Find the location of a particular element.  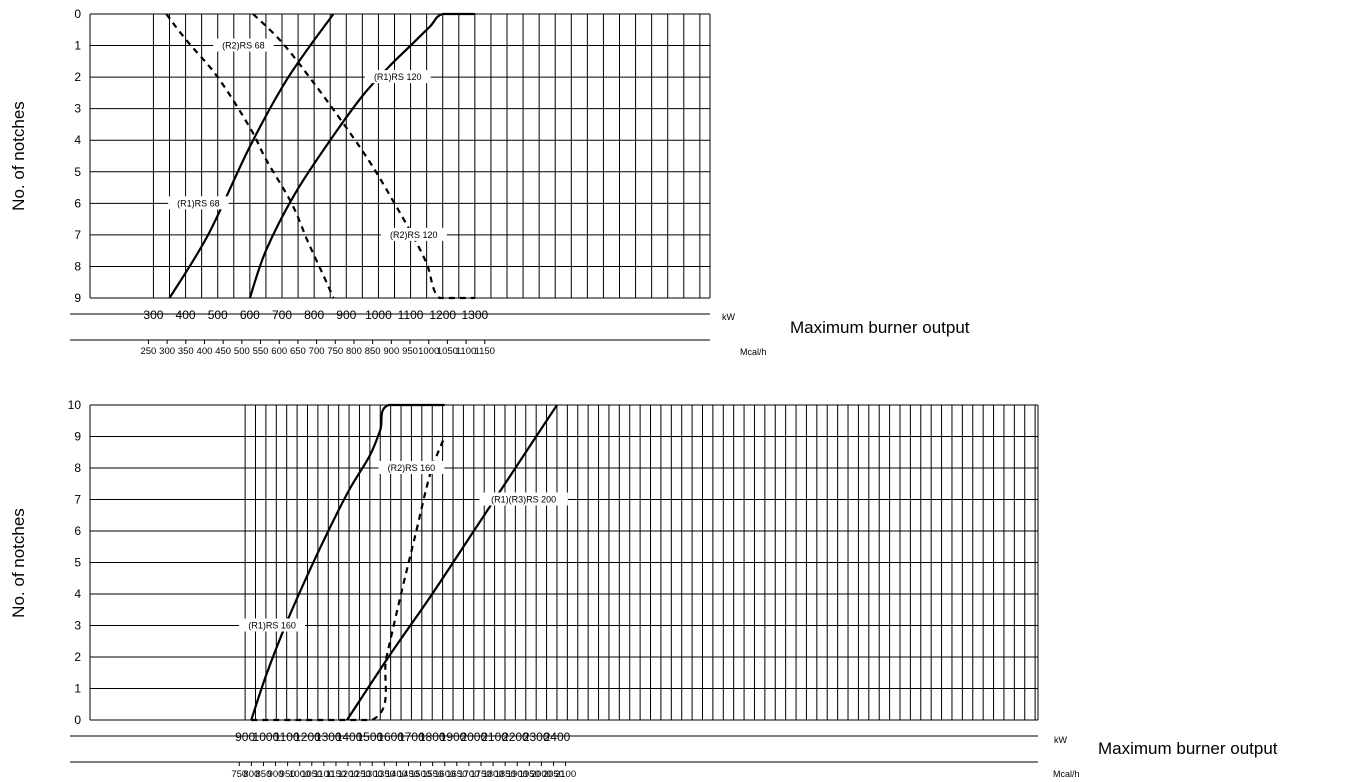

mcal-tick-label: 1700 is located at coordinates (468, 774).